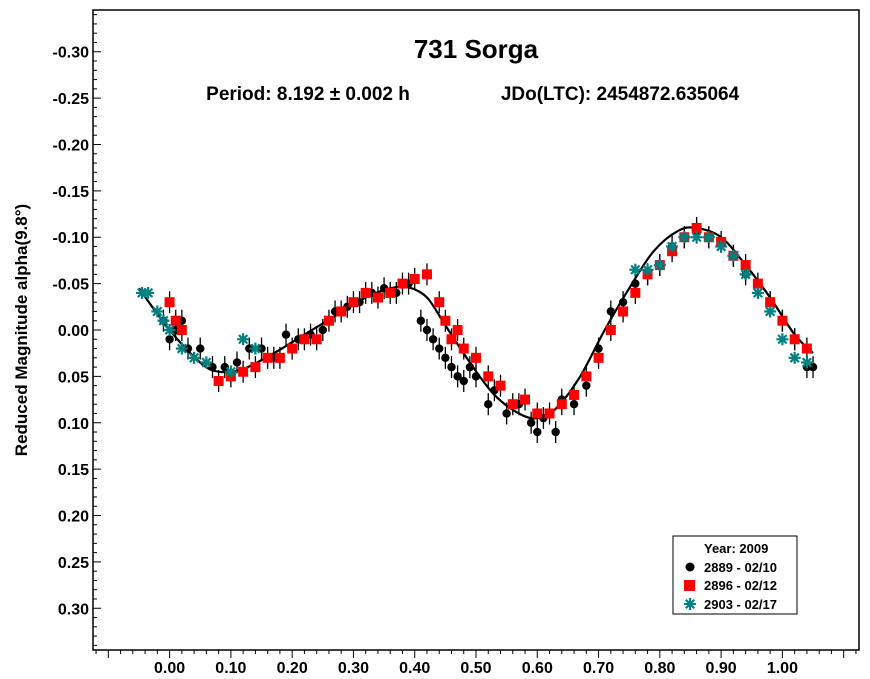 This screenshot has height=679, width=870. Describe the element at coordinates (782, 668) in the screenshot. I see `x-tick-label: 1.00` at that location.